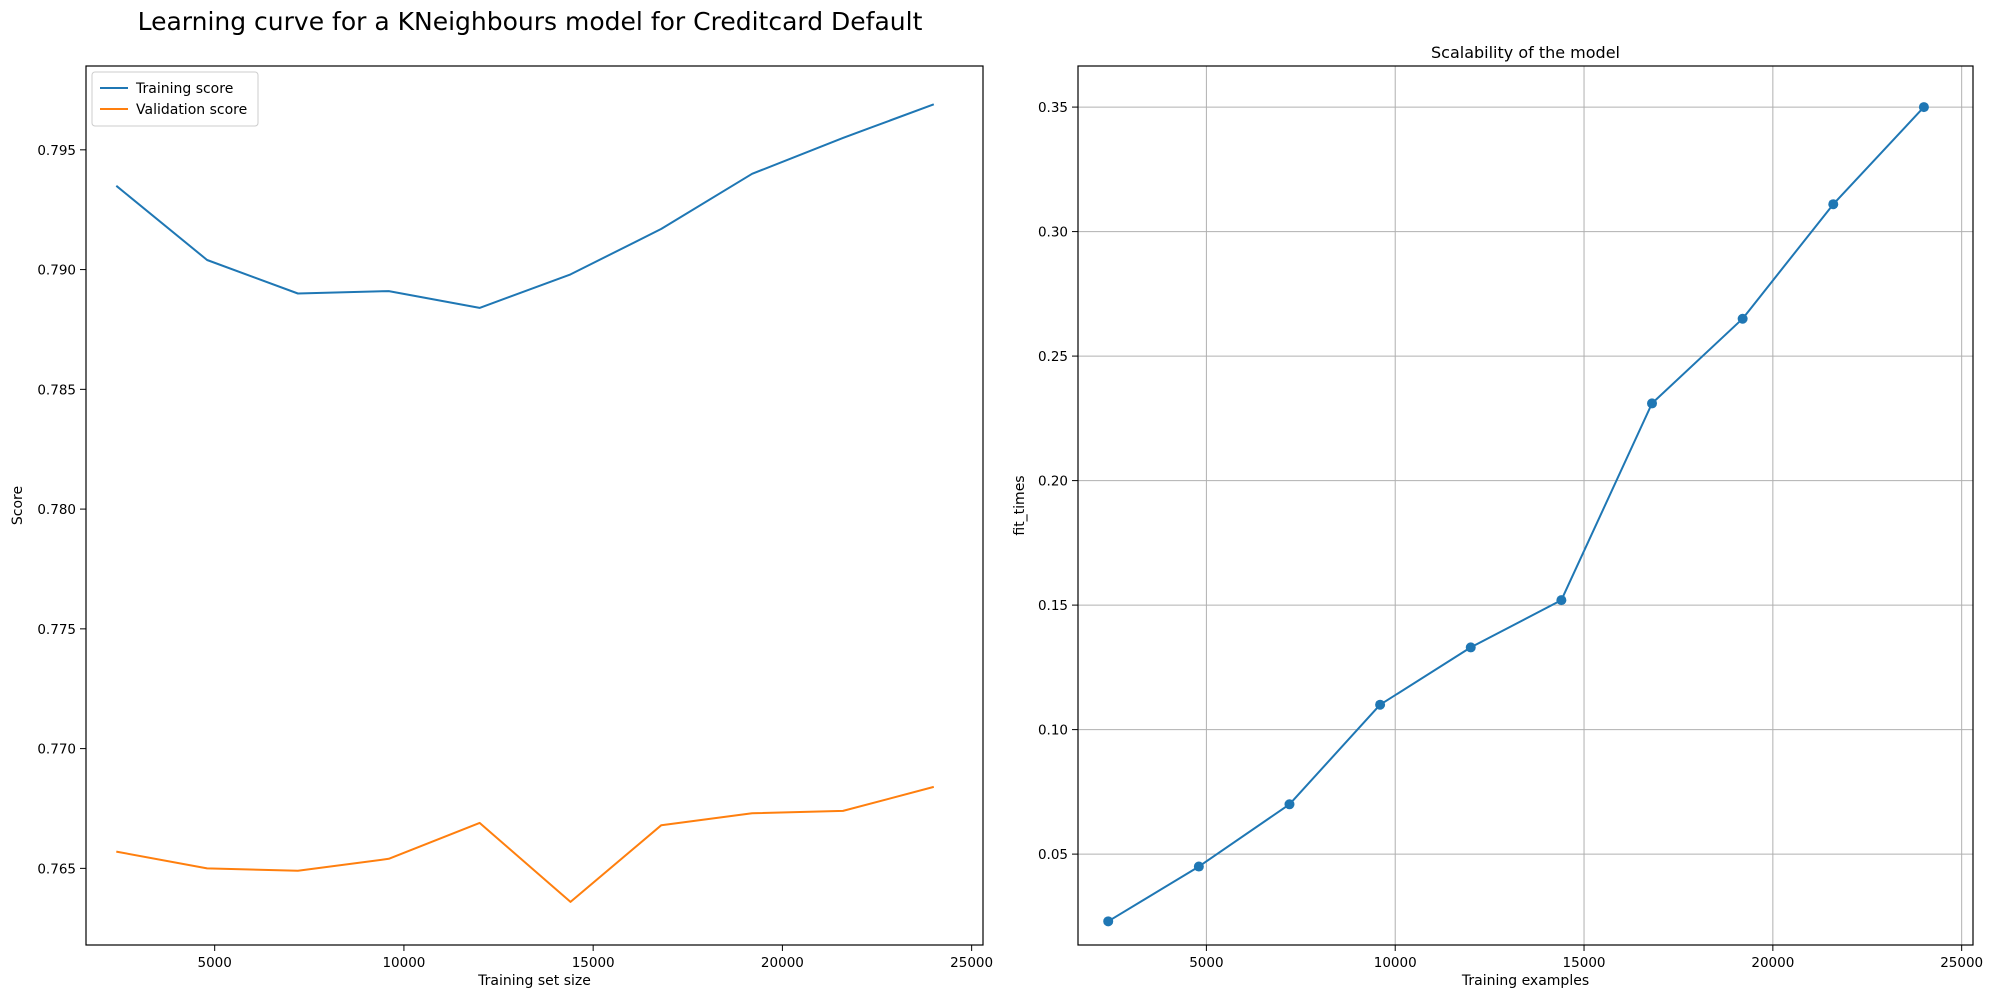 The height and width of the screenshot is (1000, 2000). What do you see at coordinates (1053, 482) in the screenshot?
I see `y-tick-label: 0.20` at bounding box center [1053, 482].